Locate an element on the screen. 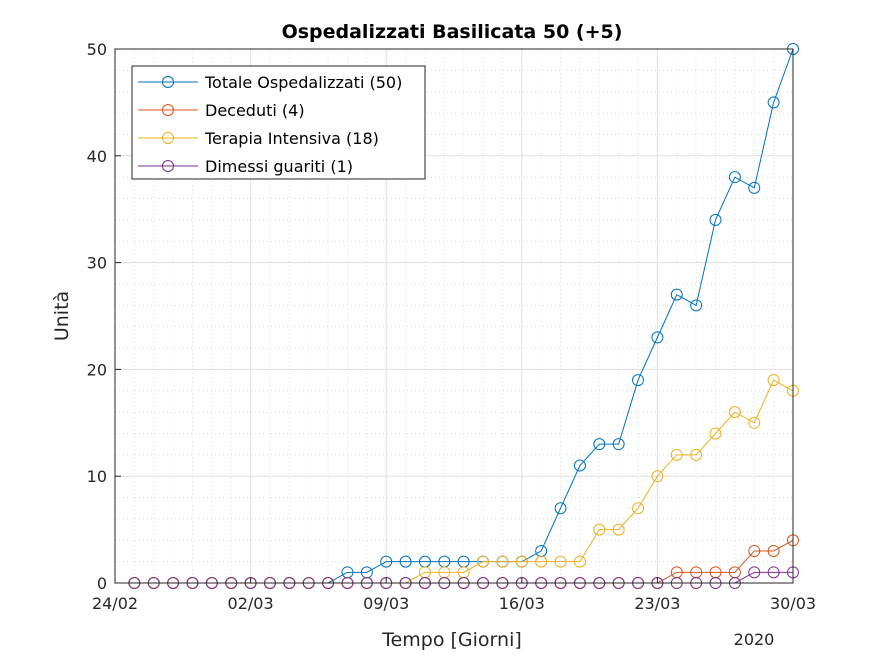  x-tick-label: 16/03 is located at coordinates (522, 603).